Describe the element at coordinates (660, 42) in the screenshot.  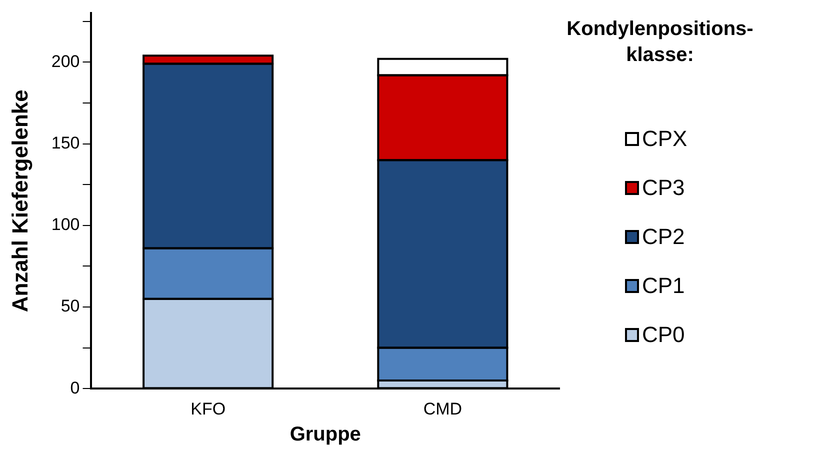
I see `legend-title: Kondylenpositions-klasse:` at that location.